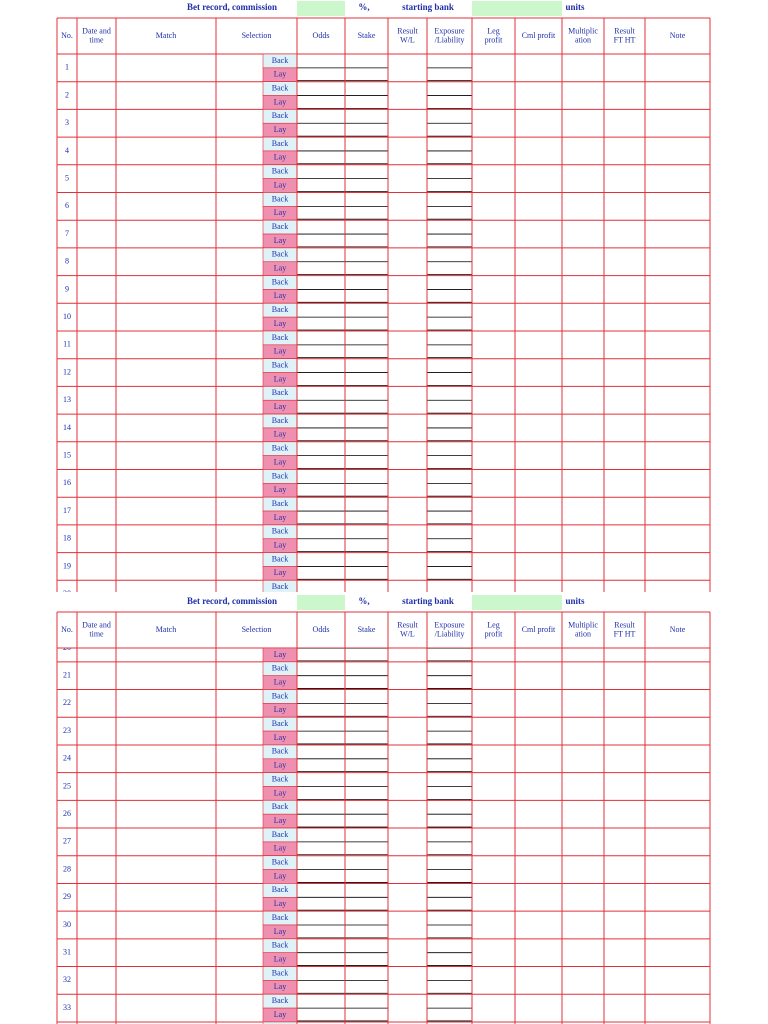 This screenshot has width=768, height=1024. I want to click on row-number: 32, so click(67, 979).